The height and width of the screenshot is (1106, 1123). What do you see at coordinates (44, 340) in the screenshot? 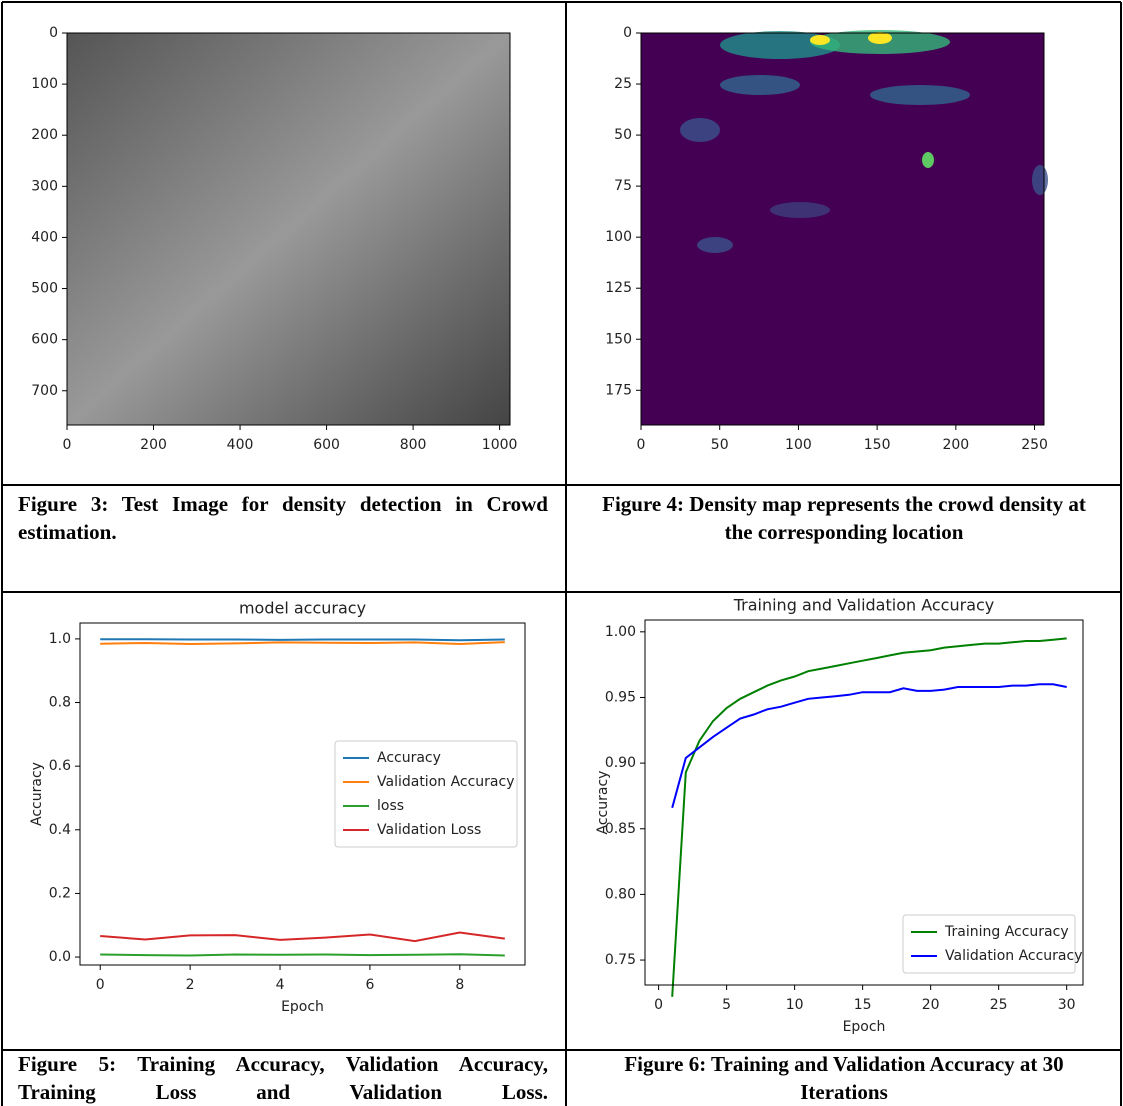
I see `y-tick-label: 600` at bounding box center [44, 340].